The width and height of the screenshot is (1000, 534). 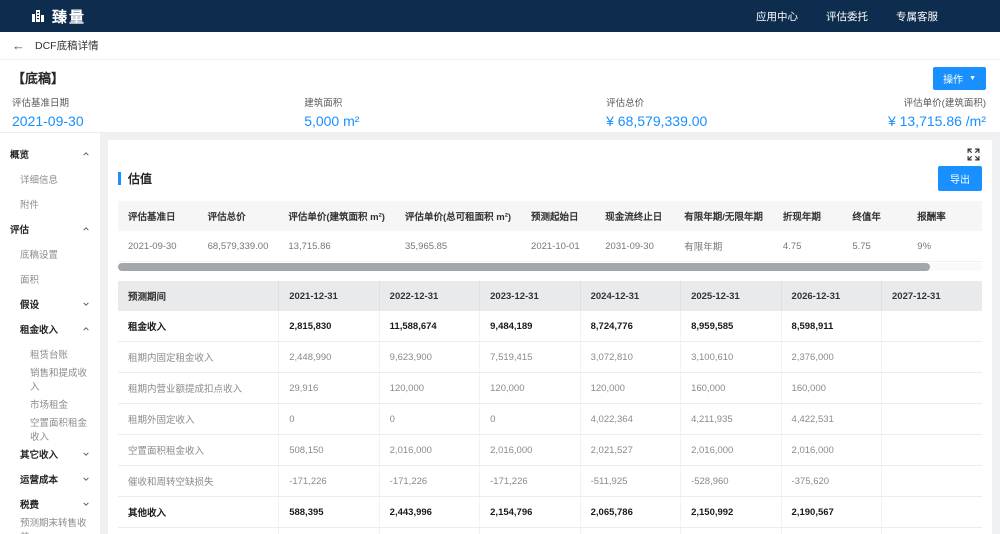 I want to click on summary-data-cell: 有限年期, so click(x=723, y=246).